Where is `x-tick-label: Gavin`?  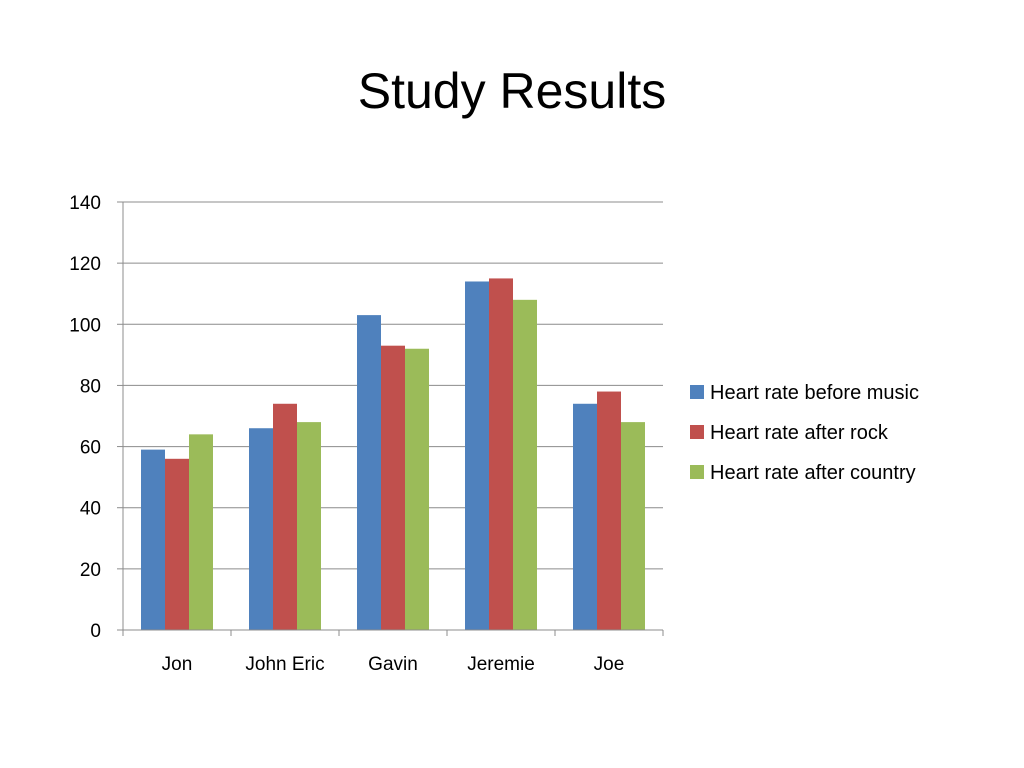
x-tick-label: Gavin is located at coordinates (393, 664).